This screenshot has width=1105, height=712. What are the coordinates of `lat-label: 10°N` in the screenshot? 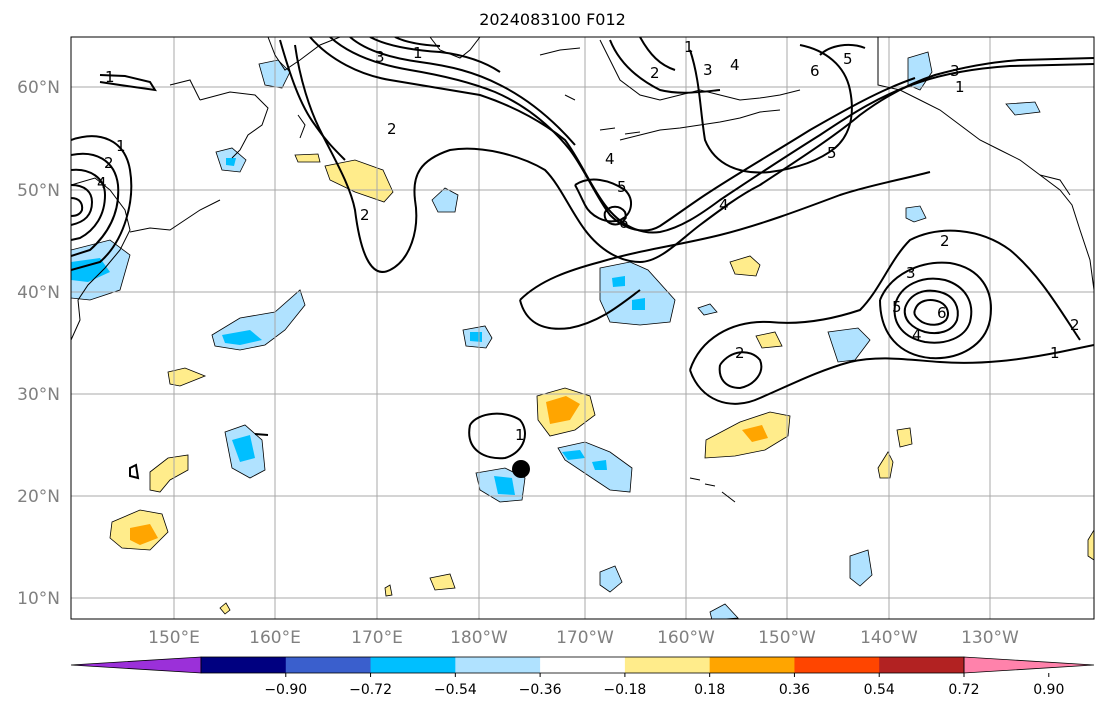 It's located at (38, 599).